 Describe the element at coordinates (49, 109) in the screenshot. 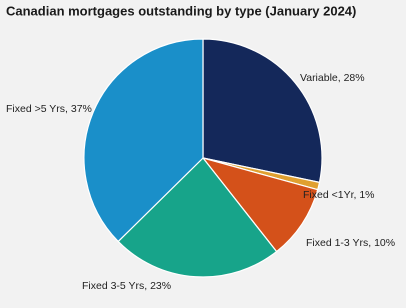

I see `slice-label: Fixed >5 Yrs, 37%` at that location.